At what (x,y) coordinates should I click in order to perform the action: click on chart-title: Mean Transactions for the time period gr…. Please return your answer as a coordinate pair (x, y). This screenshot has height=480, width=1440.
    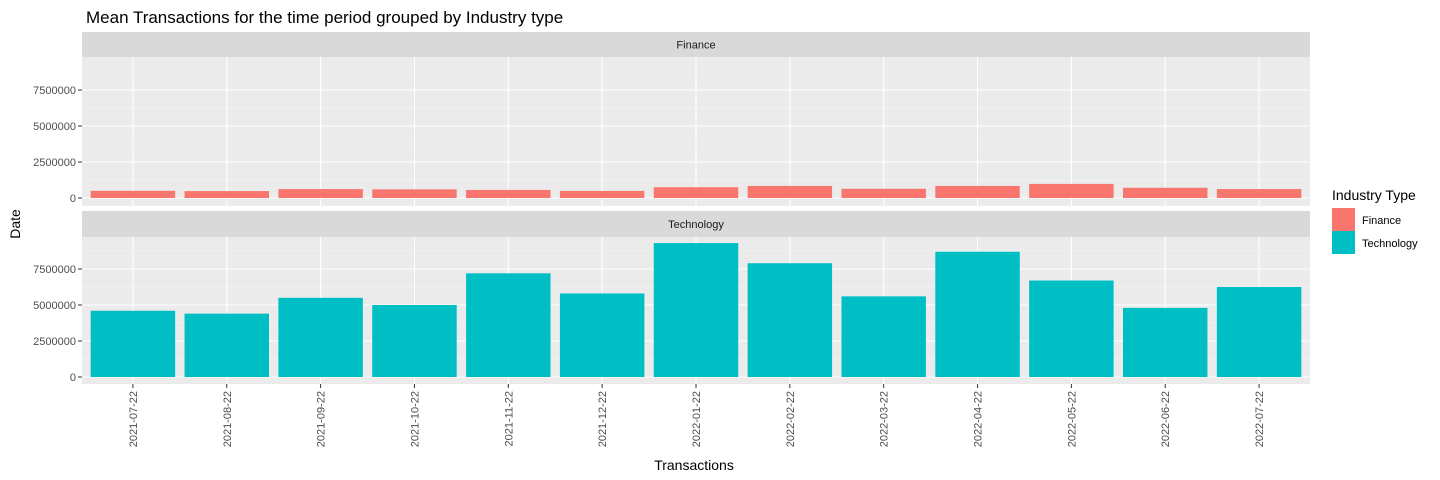
    Looking at the image, I should click on (324, 17).